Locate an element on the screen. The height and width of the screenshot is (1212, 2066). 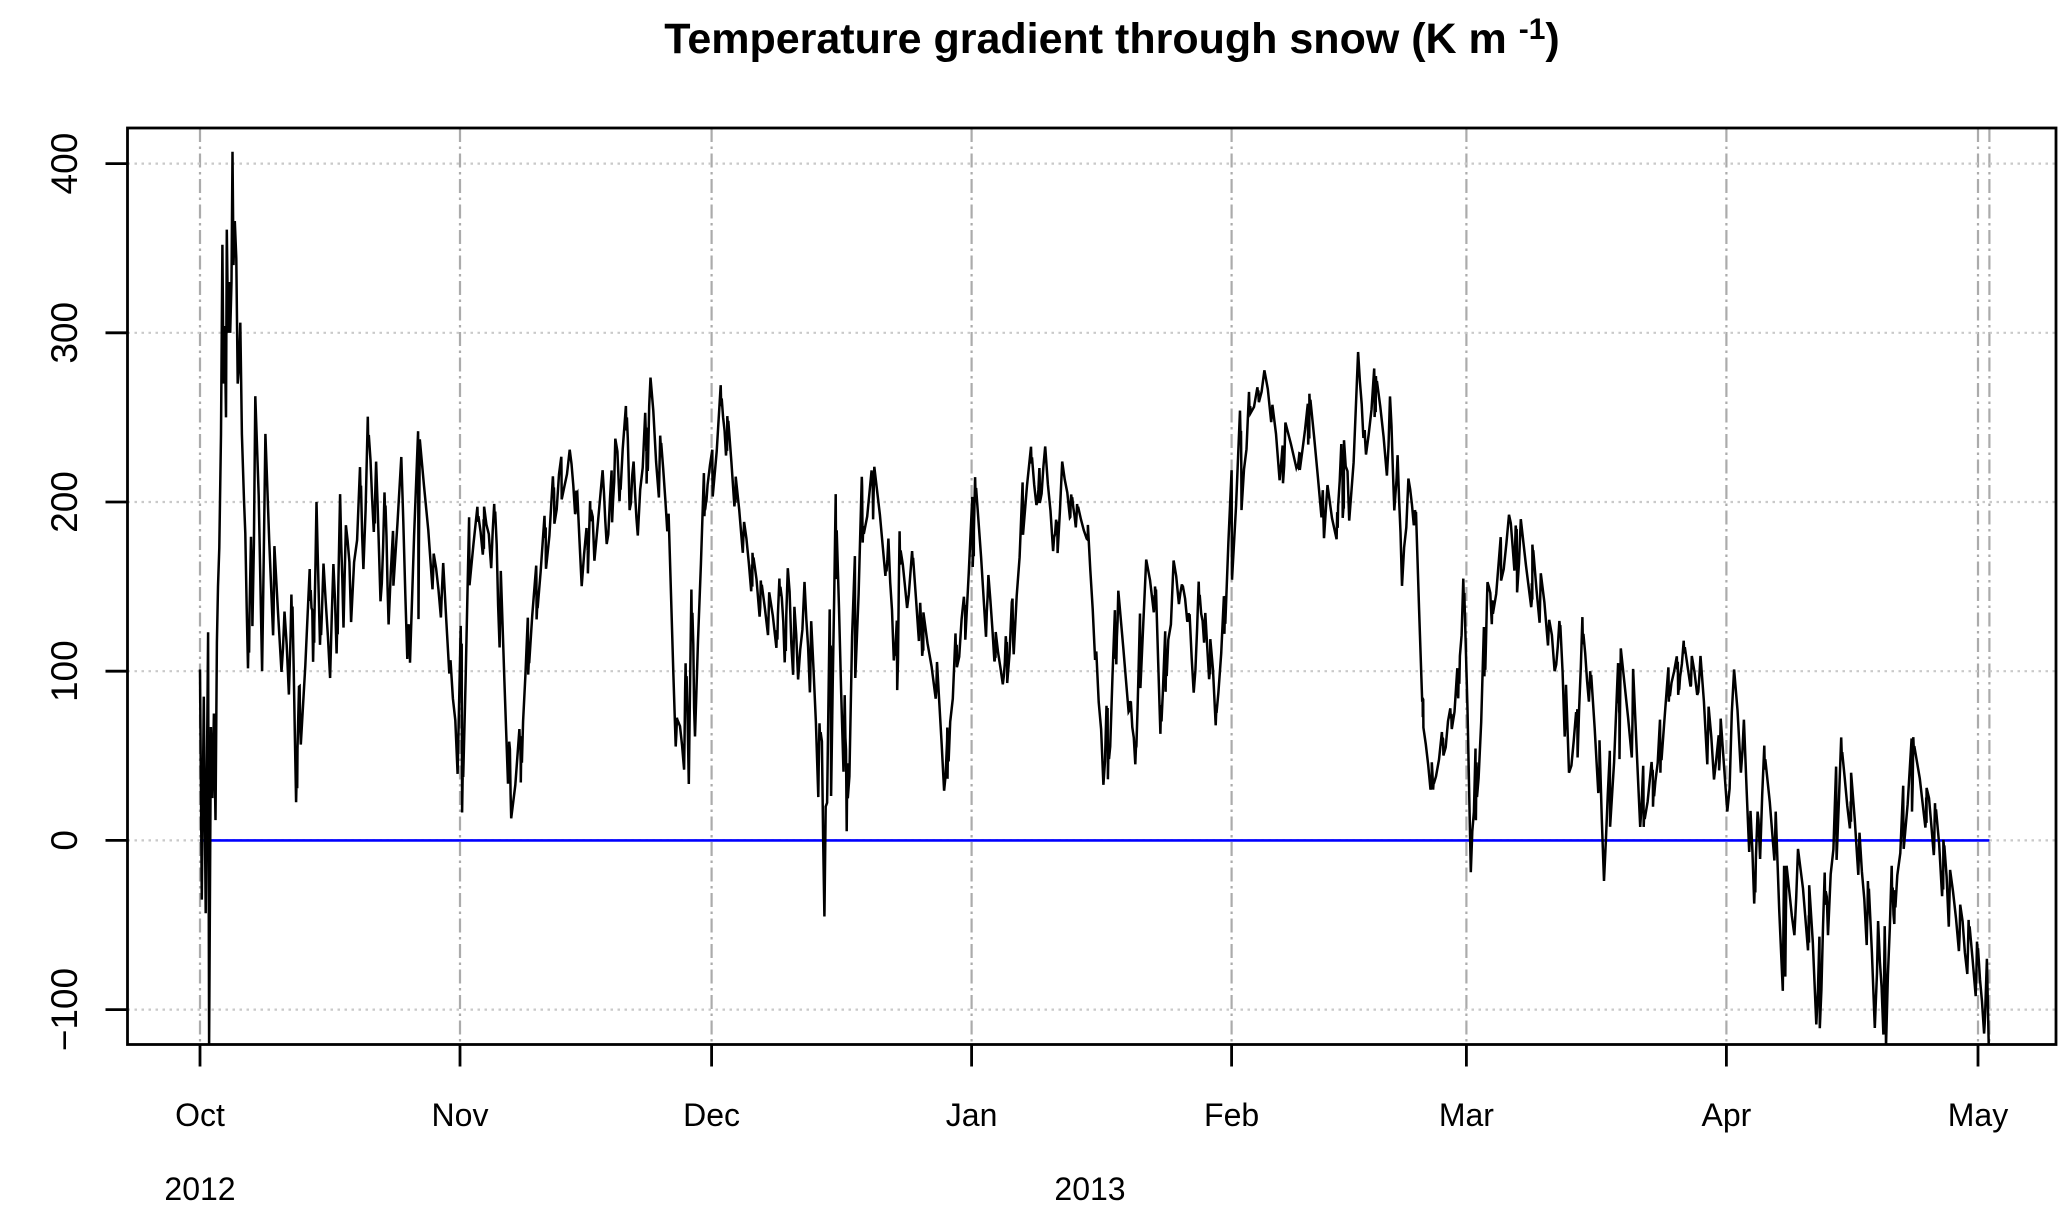
svg-text: 400 is located at coordinates (64, 164).